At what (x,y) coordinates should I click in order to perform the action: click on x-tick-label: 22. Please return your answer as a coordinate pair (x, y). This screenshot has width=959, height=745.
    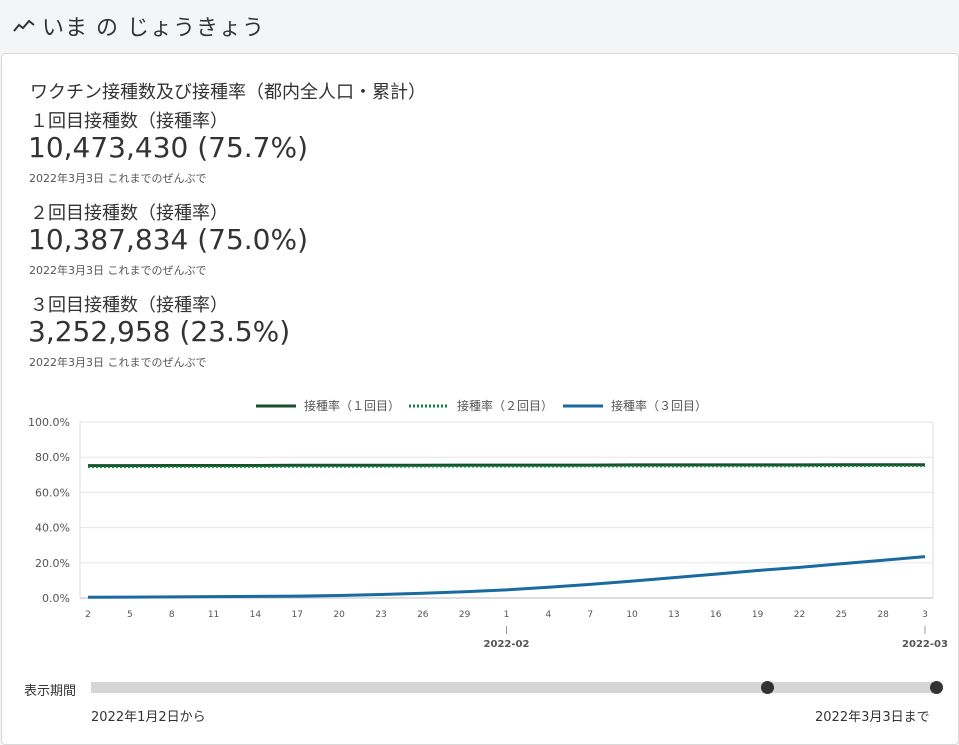
    Looking at the image, I should click on (799, 615).